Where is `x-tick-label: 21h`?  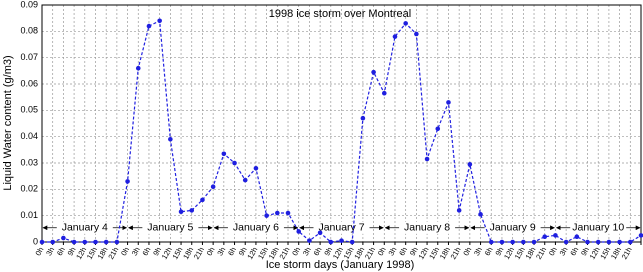
x-tick-label: 21h is located at coordinates (627, 252).